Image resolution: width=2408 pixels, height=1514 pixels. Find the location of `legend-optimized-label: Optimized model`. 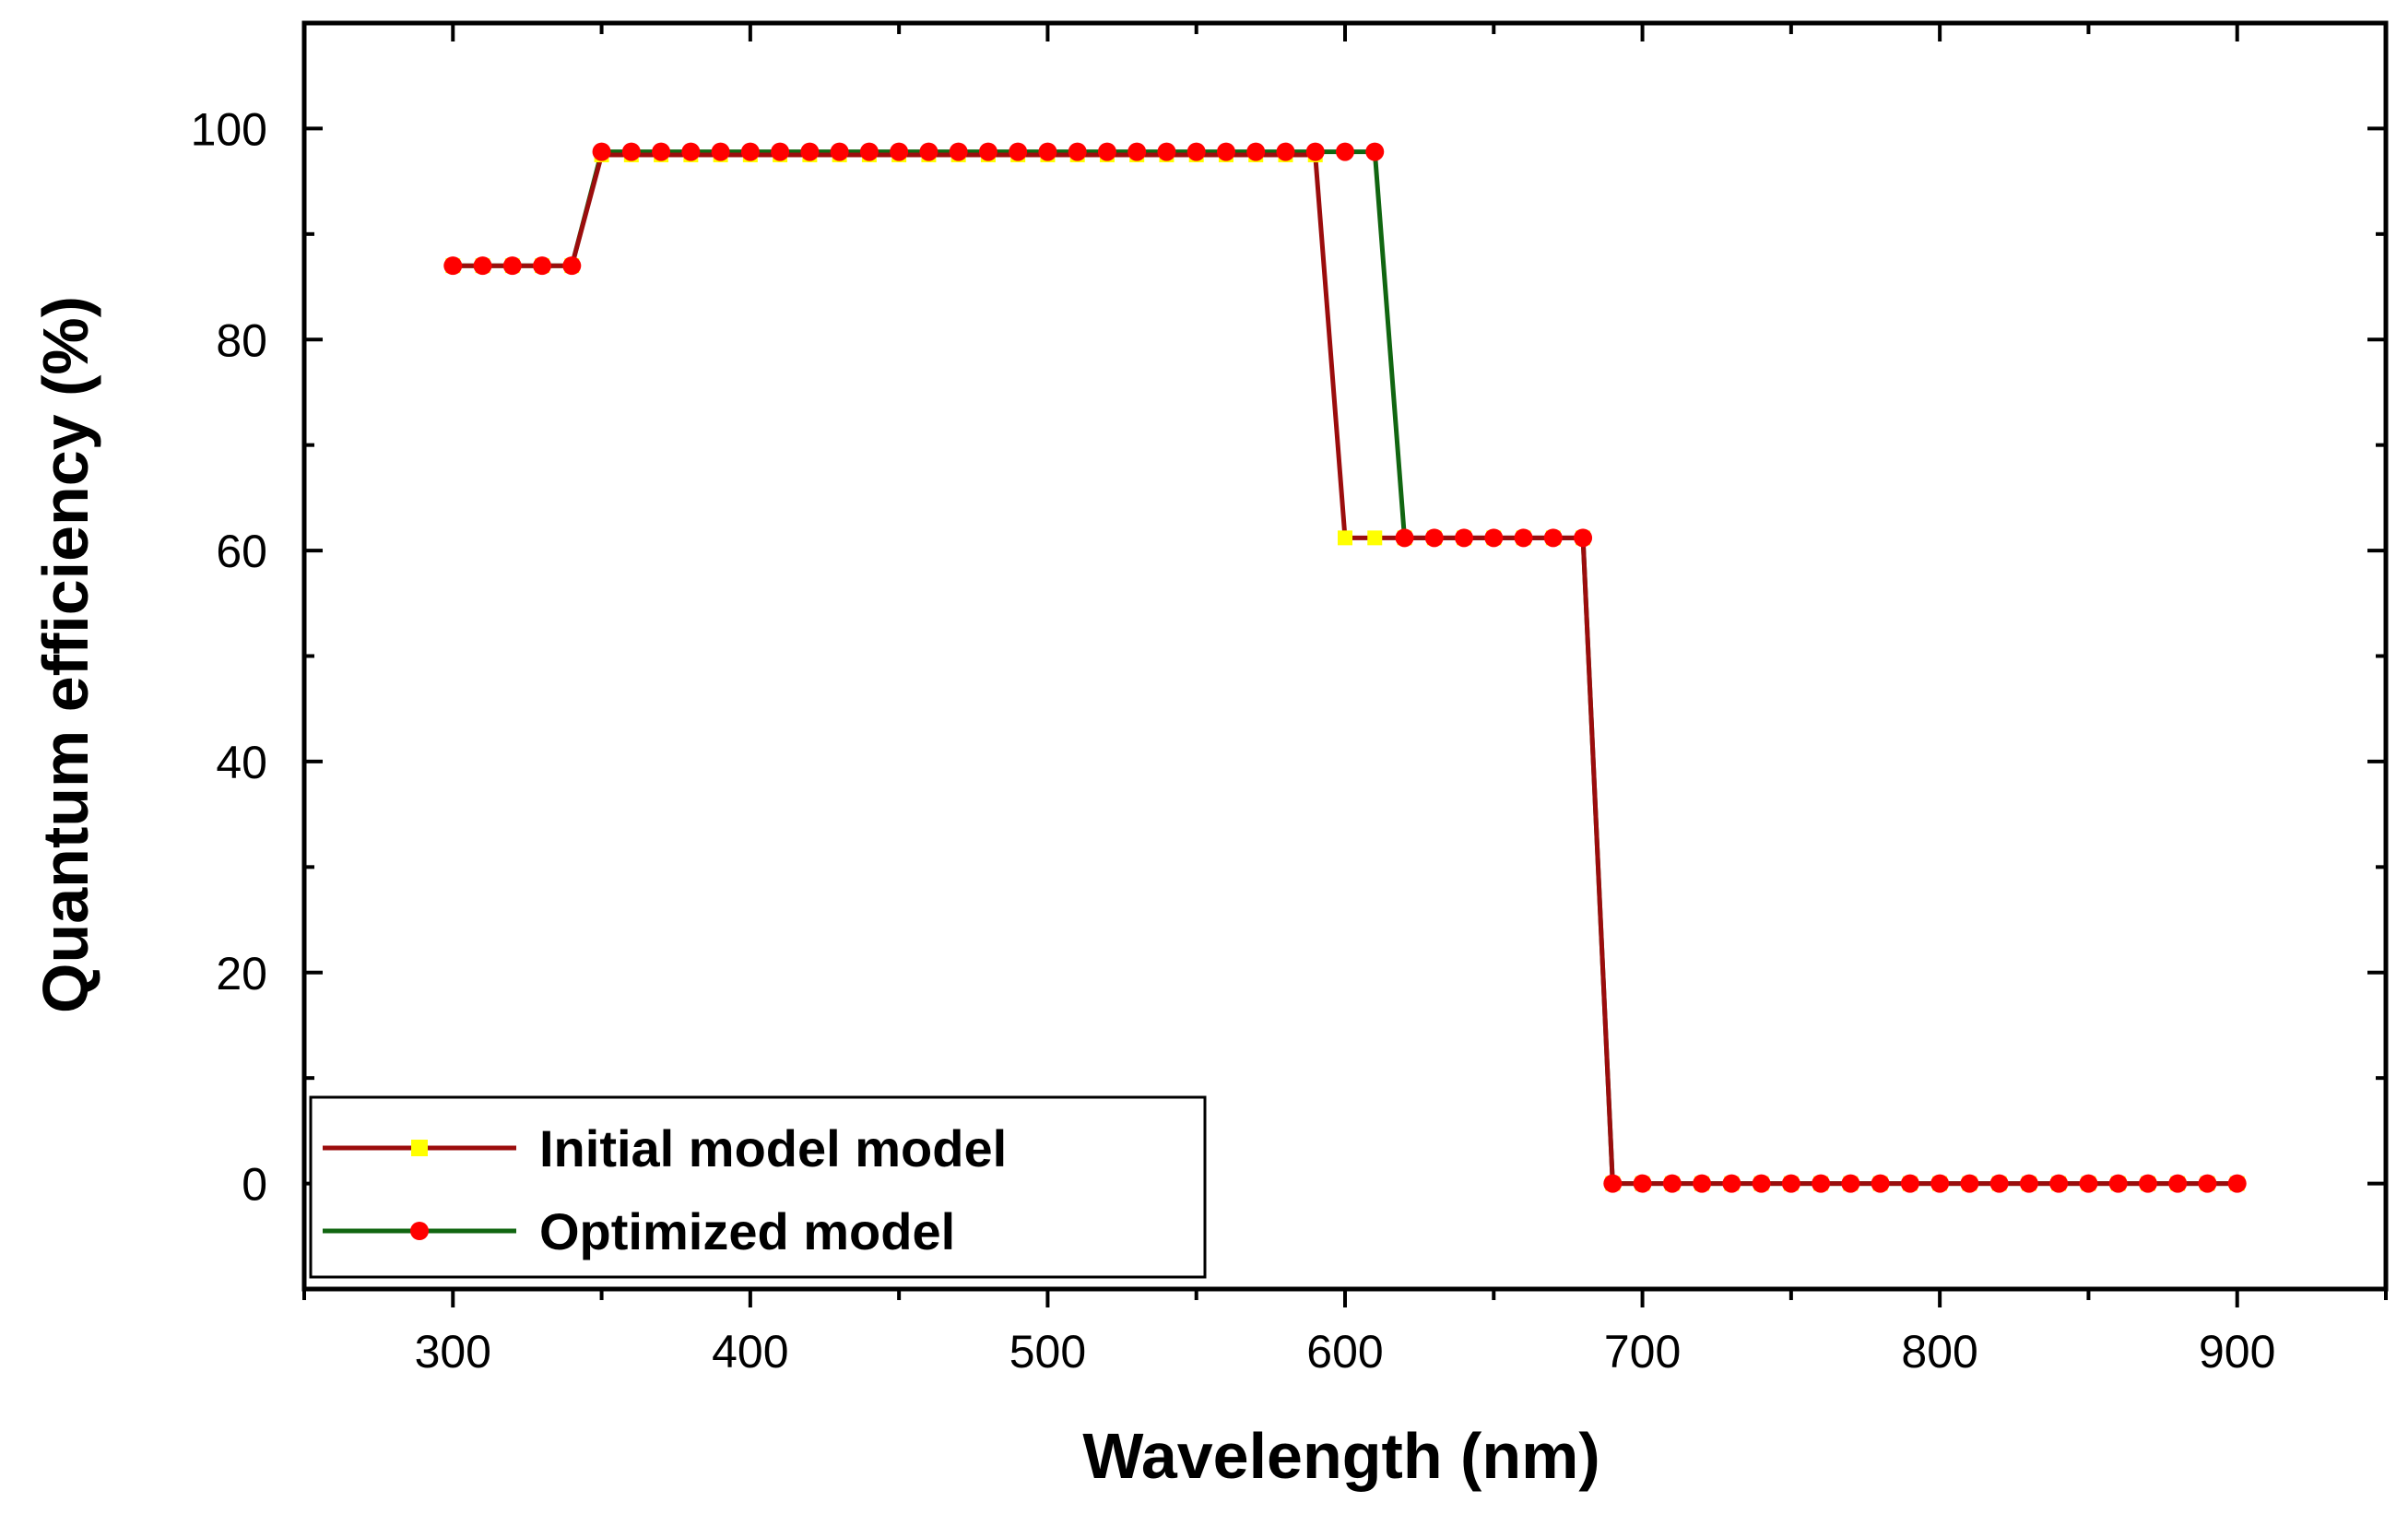

legend-optimized-label: Optimized model is located at coordinates (747, 1231).